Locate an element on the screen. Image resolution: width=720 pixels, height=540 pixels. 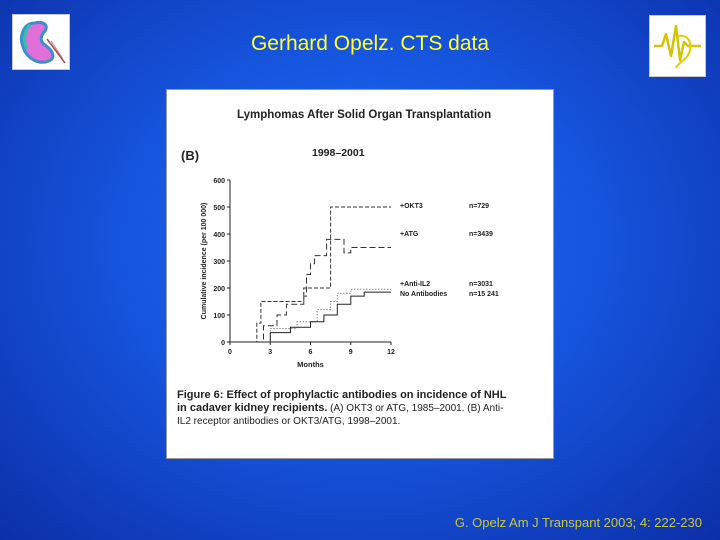
heartbeat-logo-icon is located at coordinates (677, 46).